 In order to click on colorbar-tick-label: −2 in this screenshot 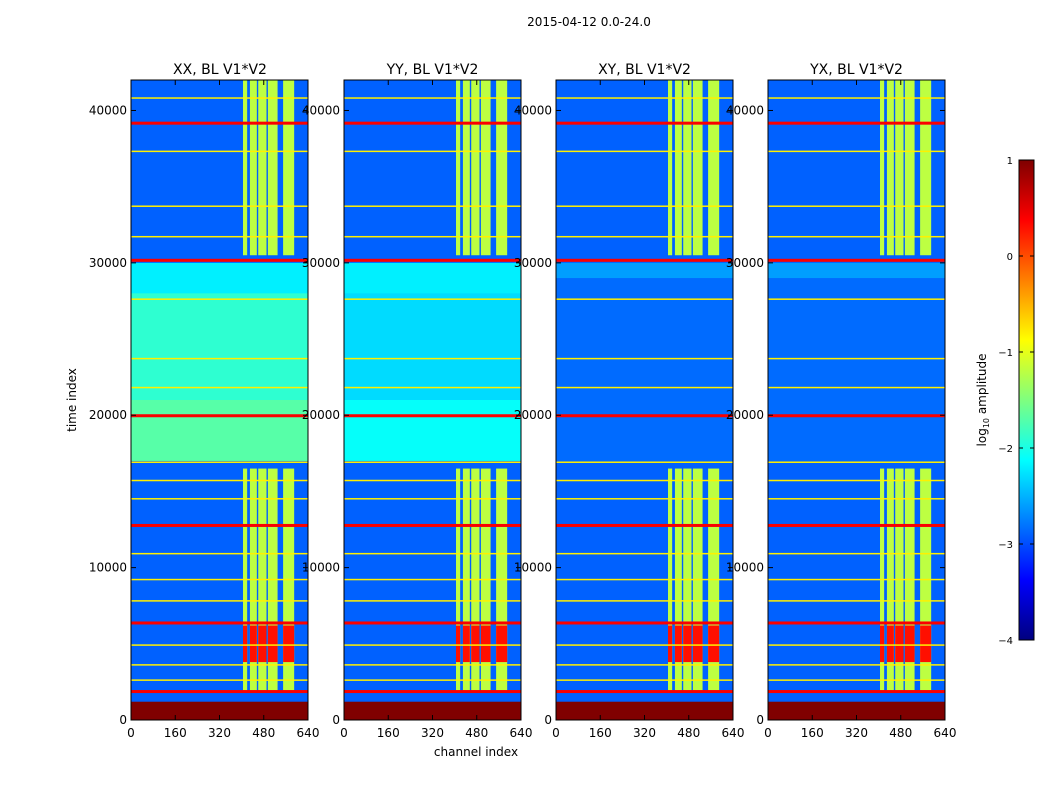, I will do `click(1005, 449)`.